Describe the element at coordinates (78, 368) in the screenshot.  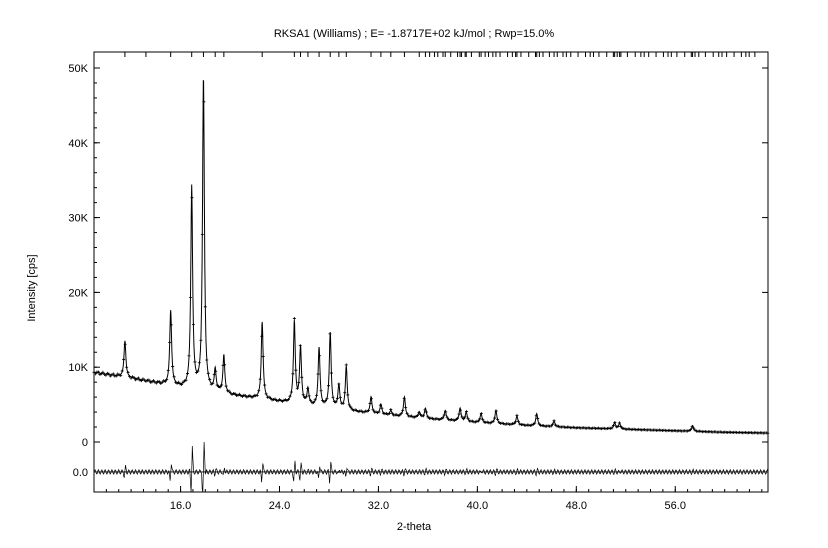
I see `y-tick-label: 10K` at that location.